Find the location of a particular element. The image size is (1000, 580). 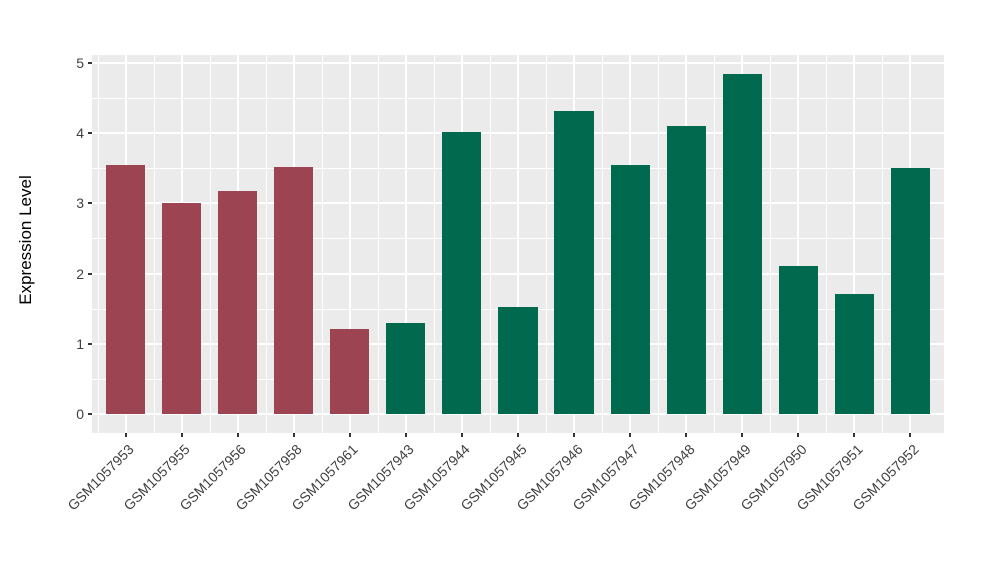

y-tick-label: 0 is located at coordinates (80, 414).